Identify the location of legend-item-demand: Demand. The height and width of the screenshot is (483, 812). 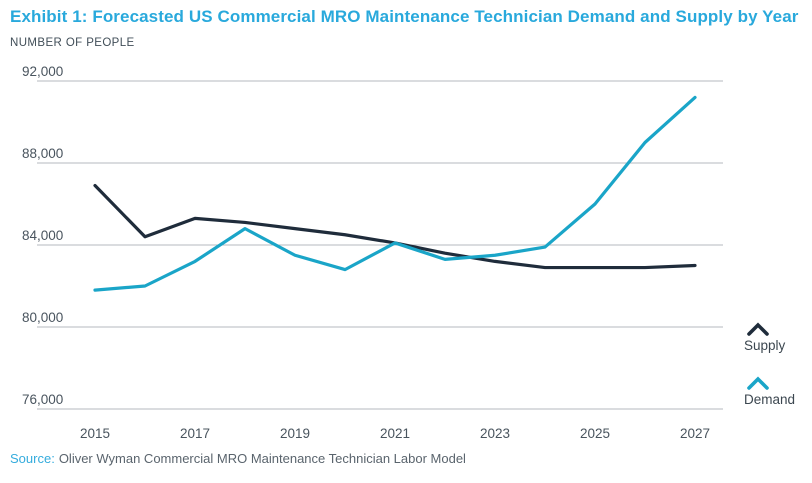
(777, 391).